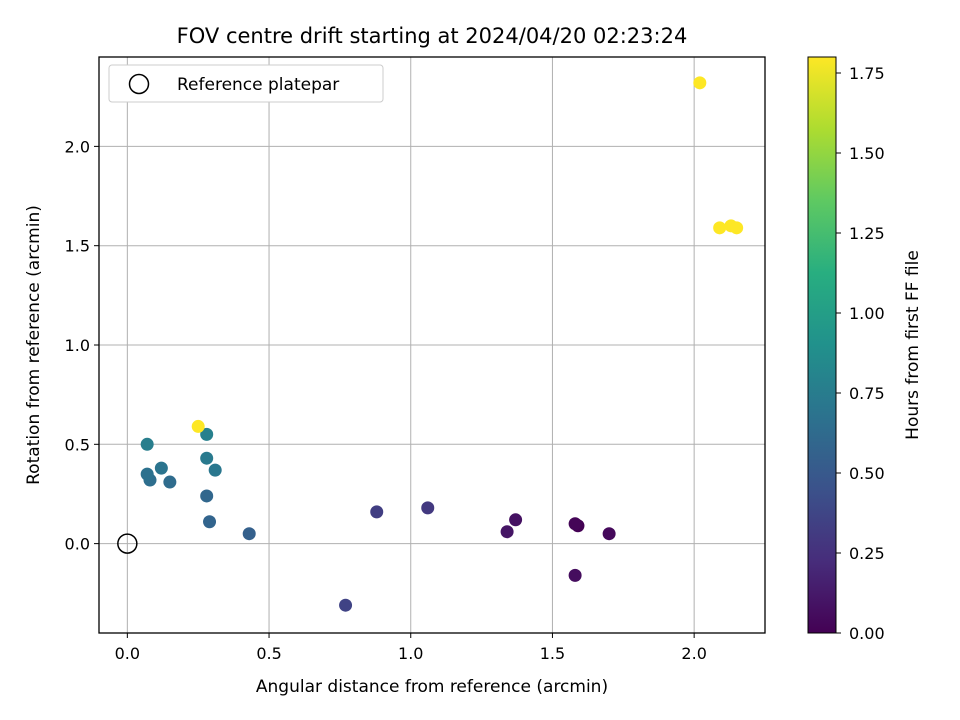 Image resolution: width=960 pixels, height=720 pixels. I want to click on colorbar-ticks: 0.00 0.25 0.50 0.75 1.00 1.25 1.50 1.75, so click(860, 353).